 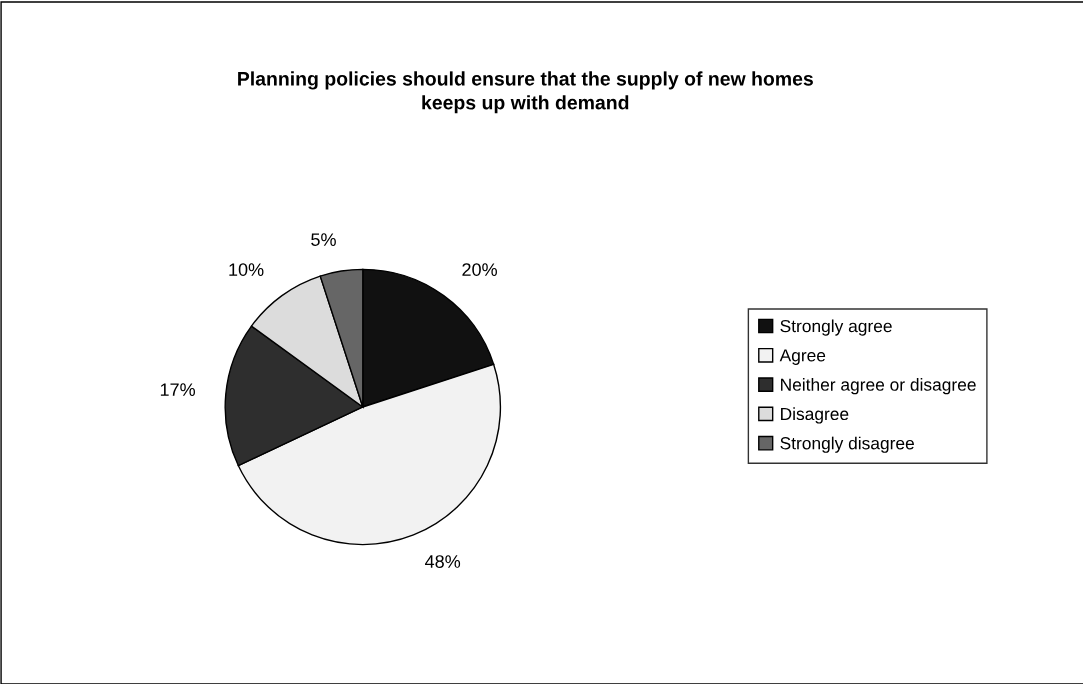 What do you see at coordinates (323, 239) in the screenshot?
I see `data-label: 5%` at bounding box center [323, 239].